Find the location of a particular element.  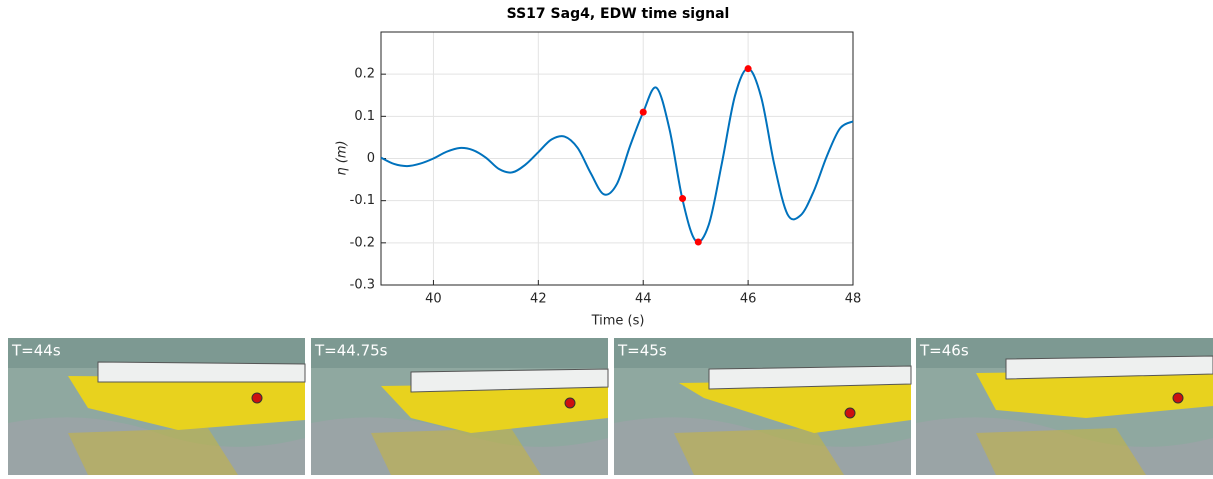

panel-label: T=44s is located at coordinates (36, 351).